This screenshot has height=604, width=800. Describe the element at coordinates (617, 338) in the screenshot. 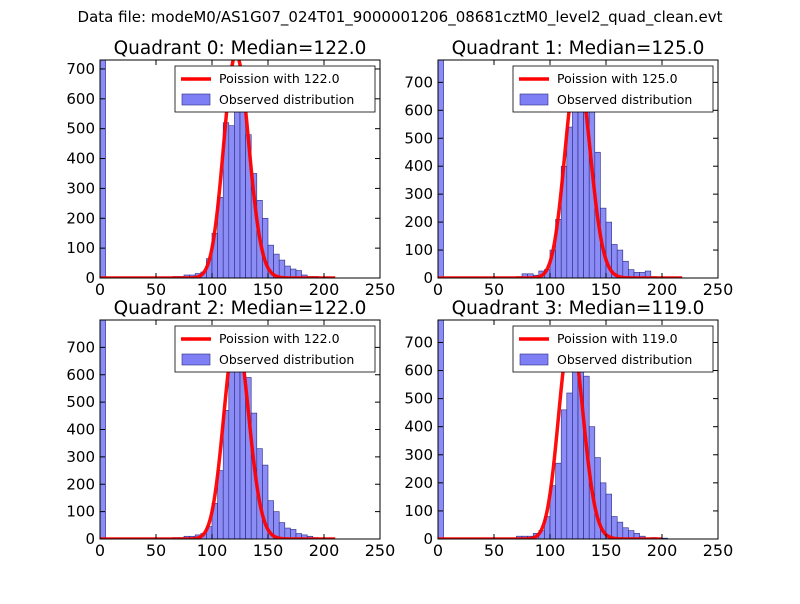

I see `legend-label-poisson: Poission with 119.0` at that location.